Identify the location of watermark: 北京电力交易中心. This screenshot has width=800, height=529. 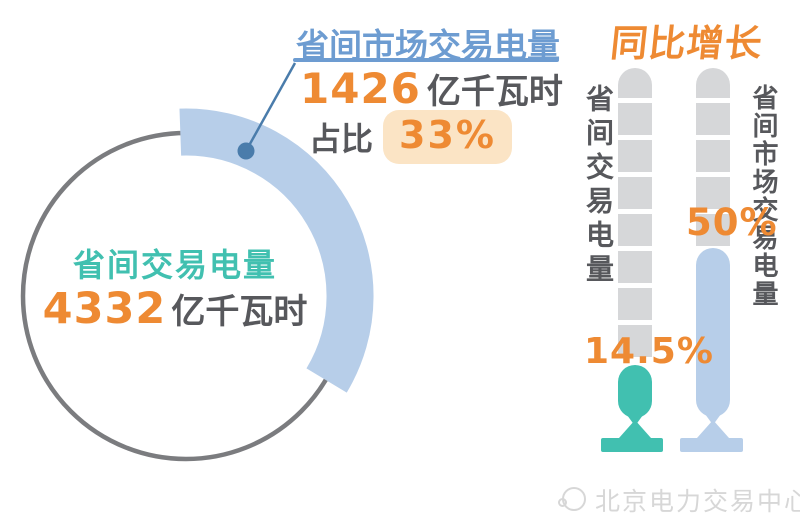
(679, 500).